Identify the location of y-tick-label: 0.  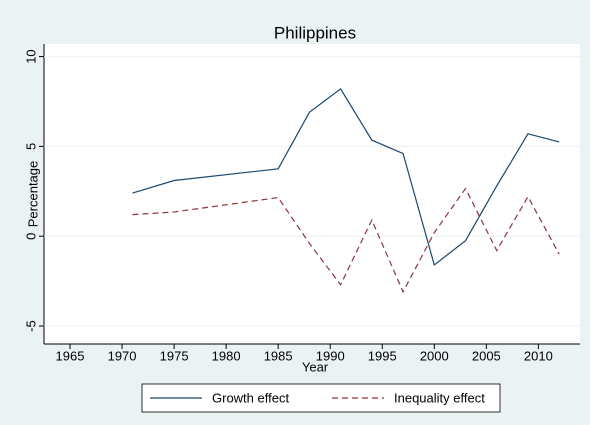
(30, 236).